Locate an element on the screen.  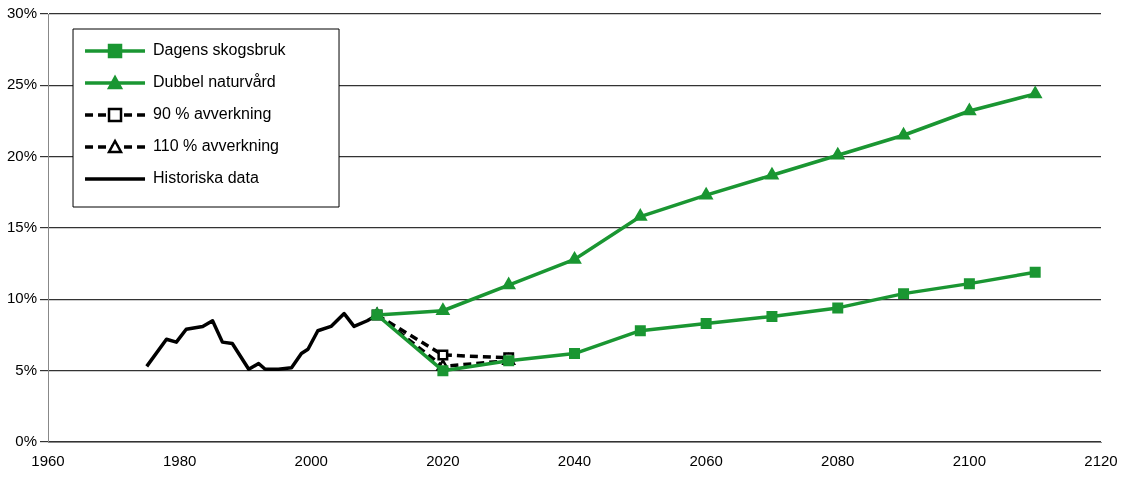
x-tick-label: 2020 is located at coordinates (443, 461).